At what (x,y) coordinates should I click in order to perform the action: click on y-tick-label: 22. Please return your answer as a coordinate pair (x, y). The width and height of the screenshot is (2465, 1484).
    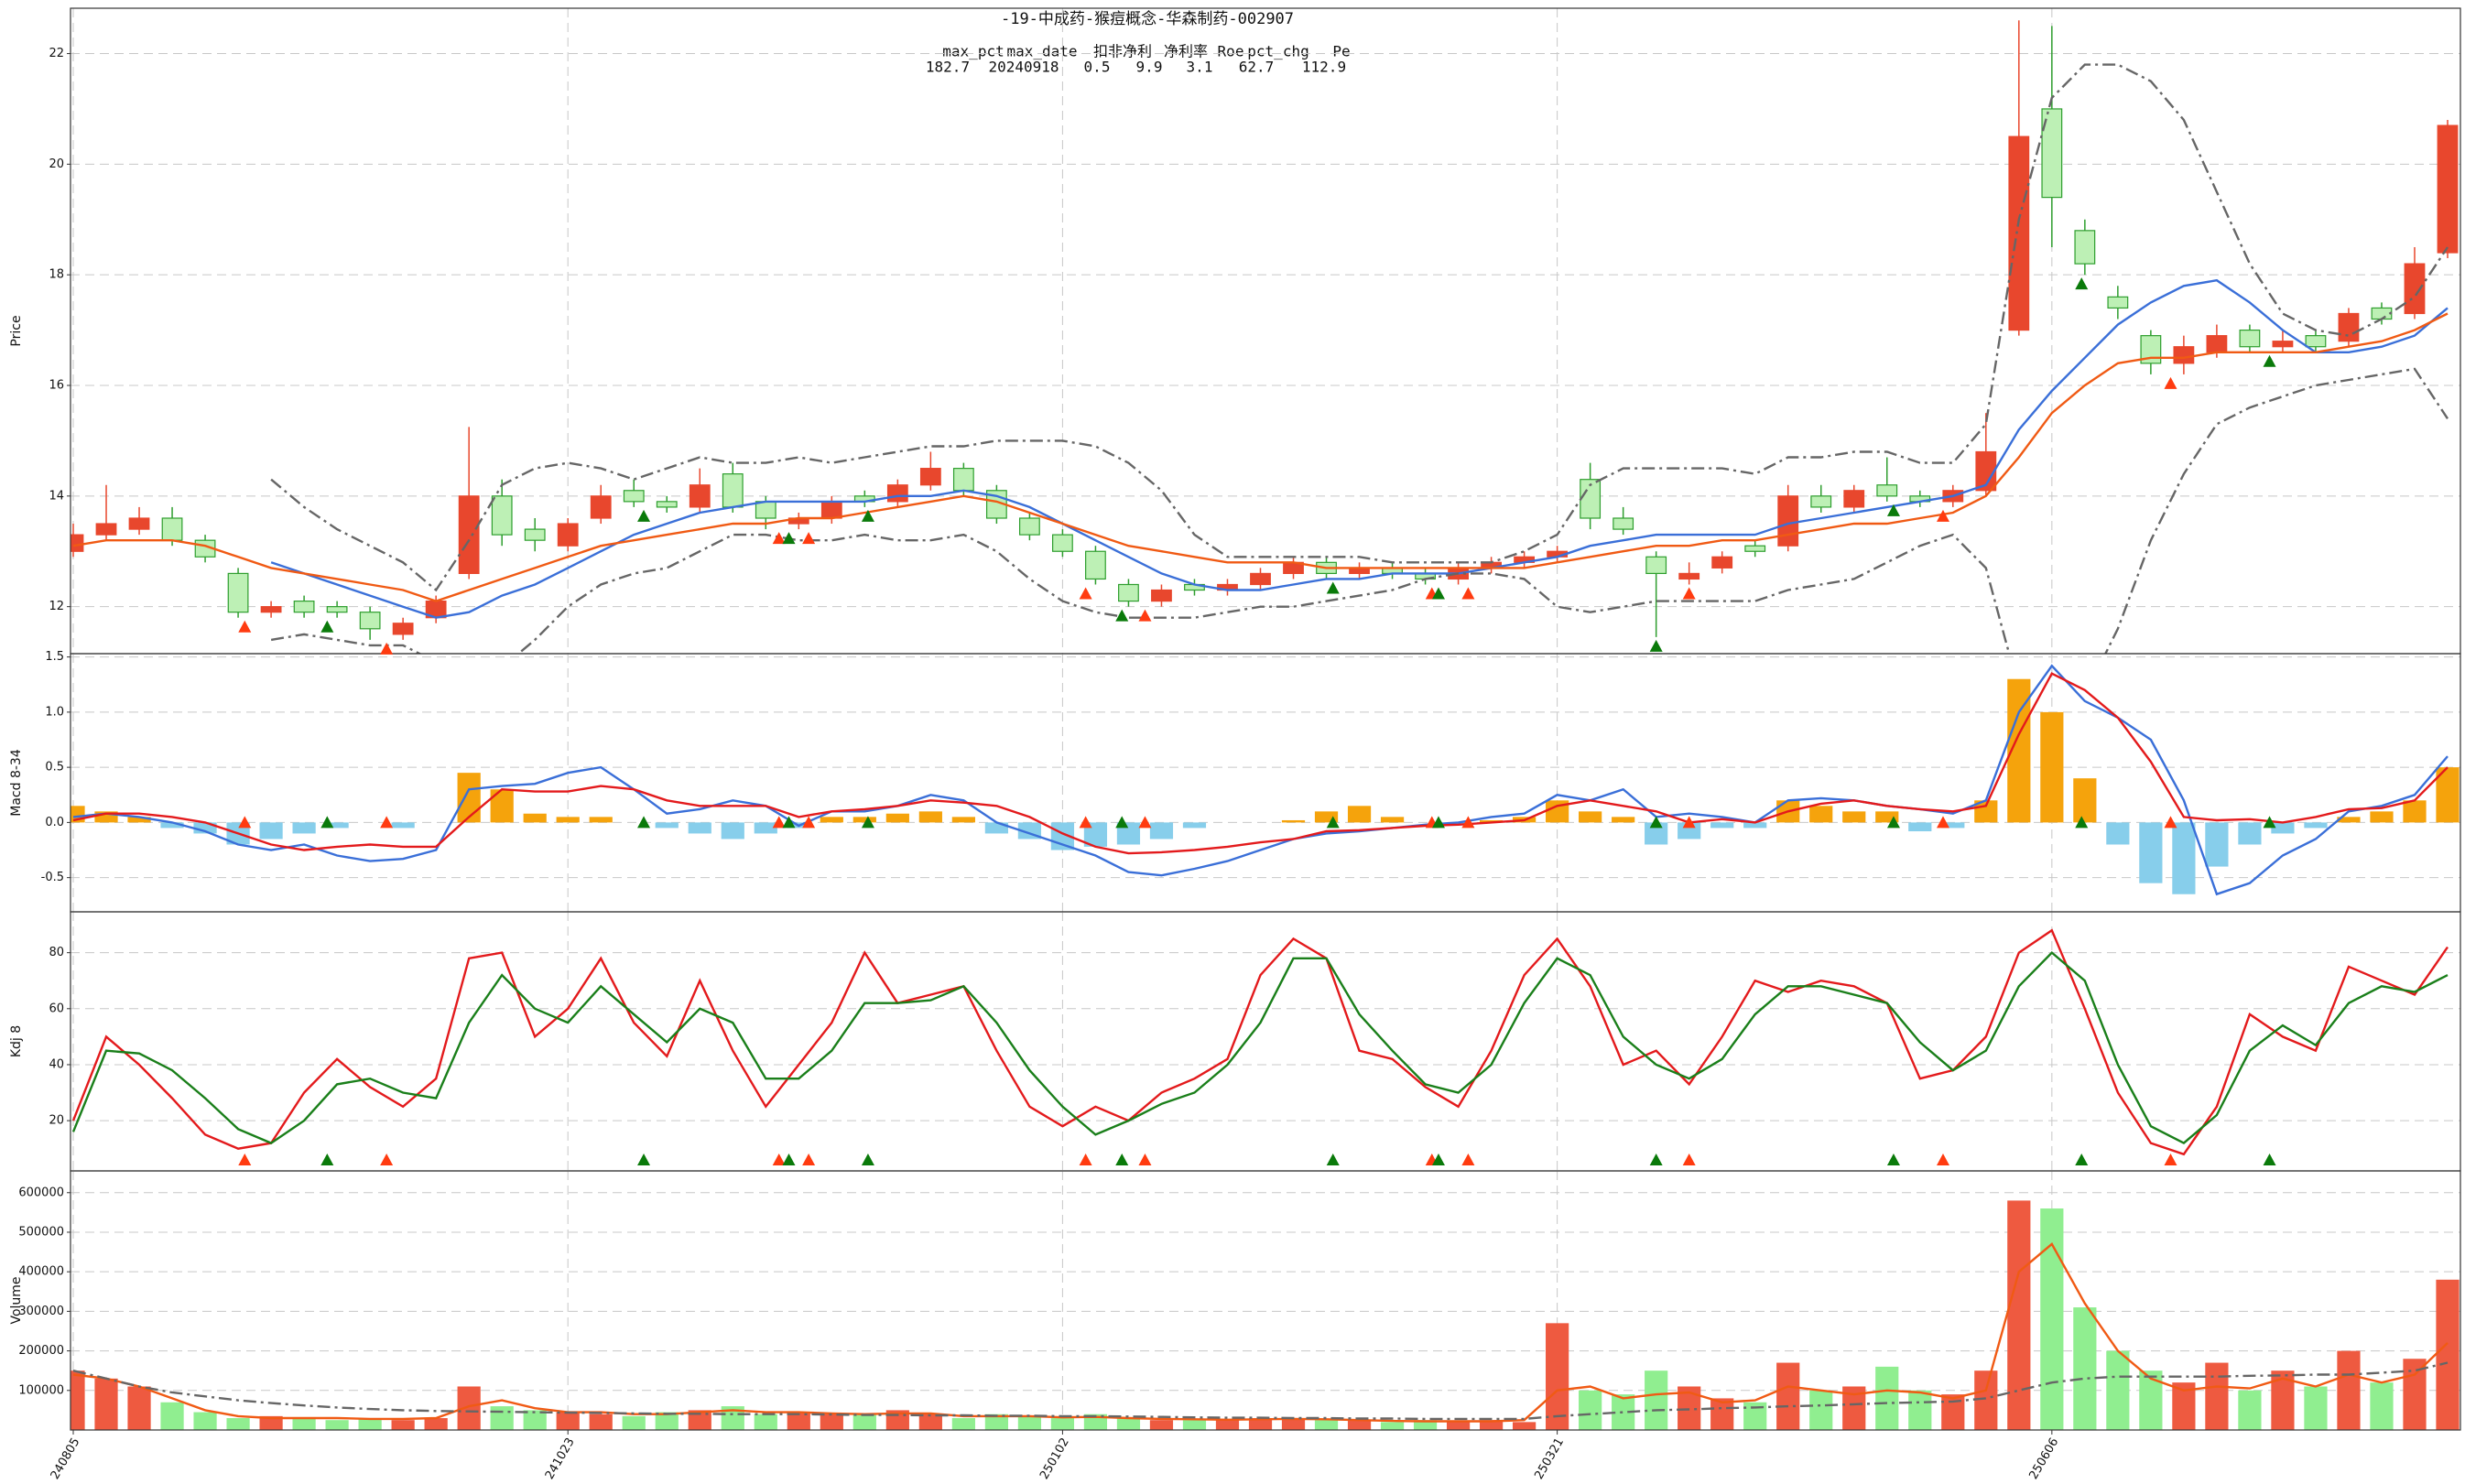
    Looking at the image, I should click on (56, 53).